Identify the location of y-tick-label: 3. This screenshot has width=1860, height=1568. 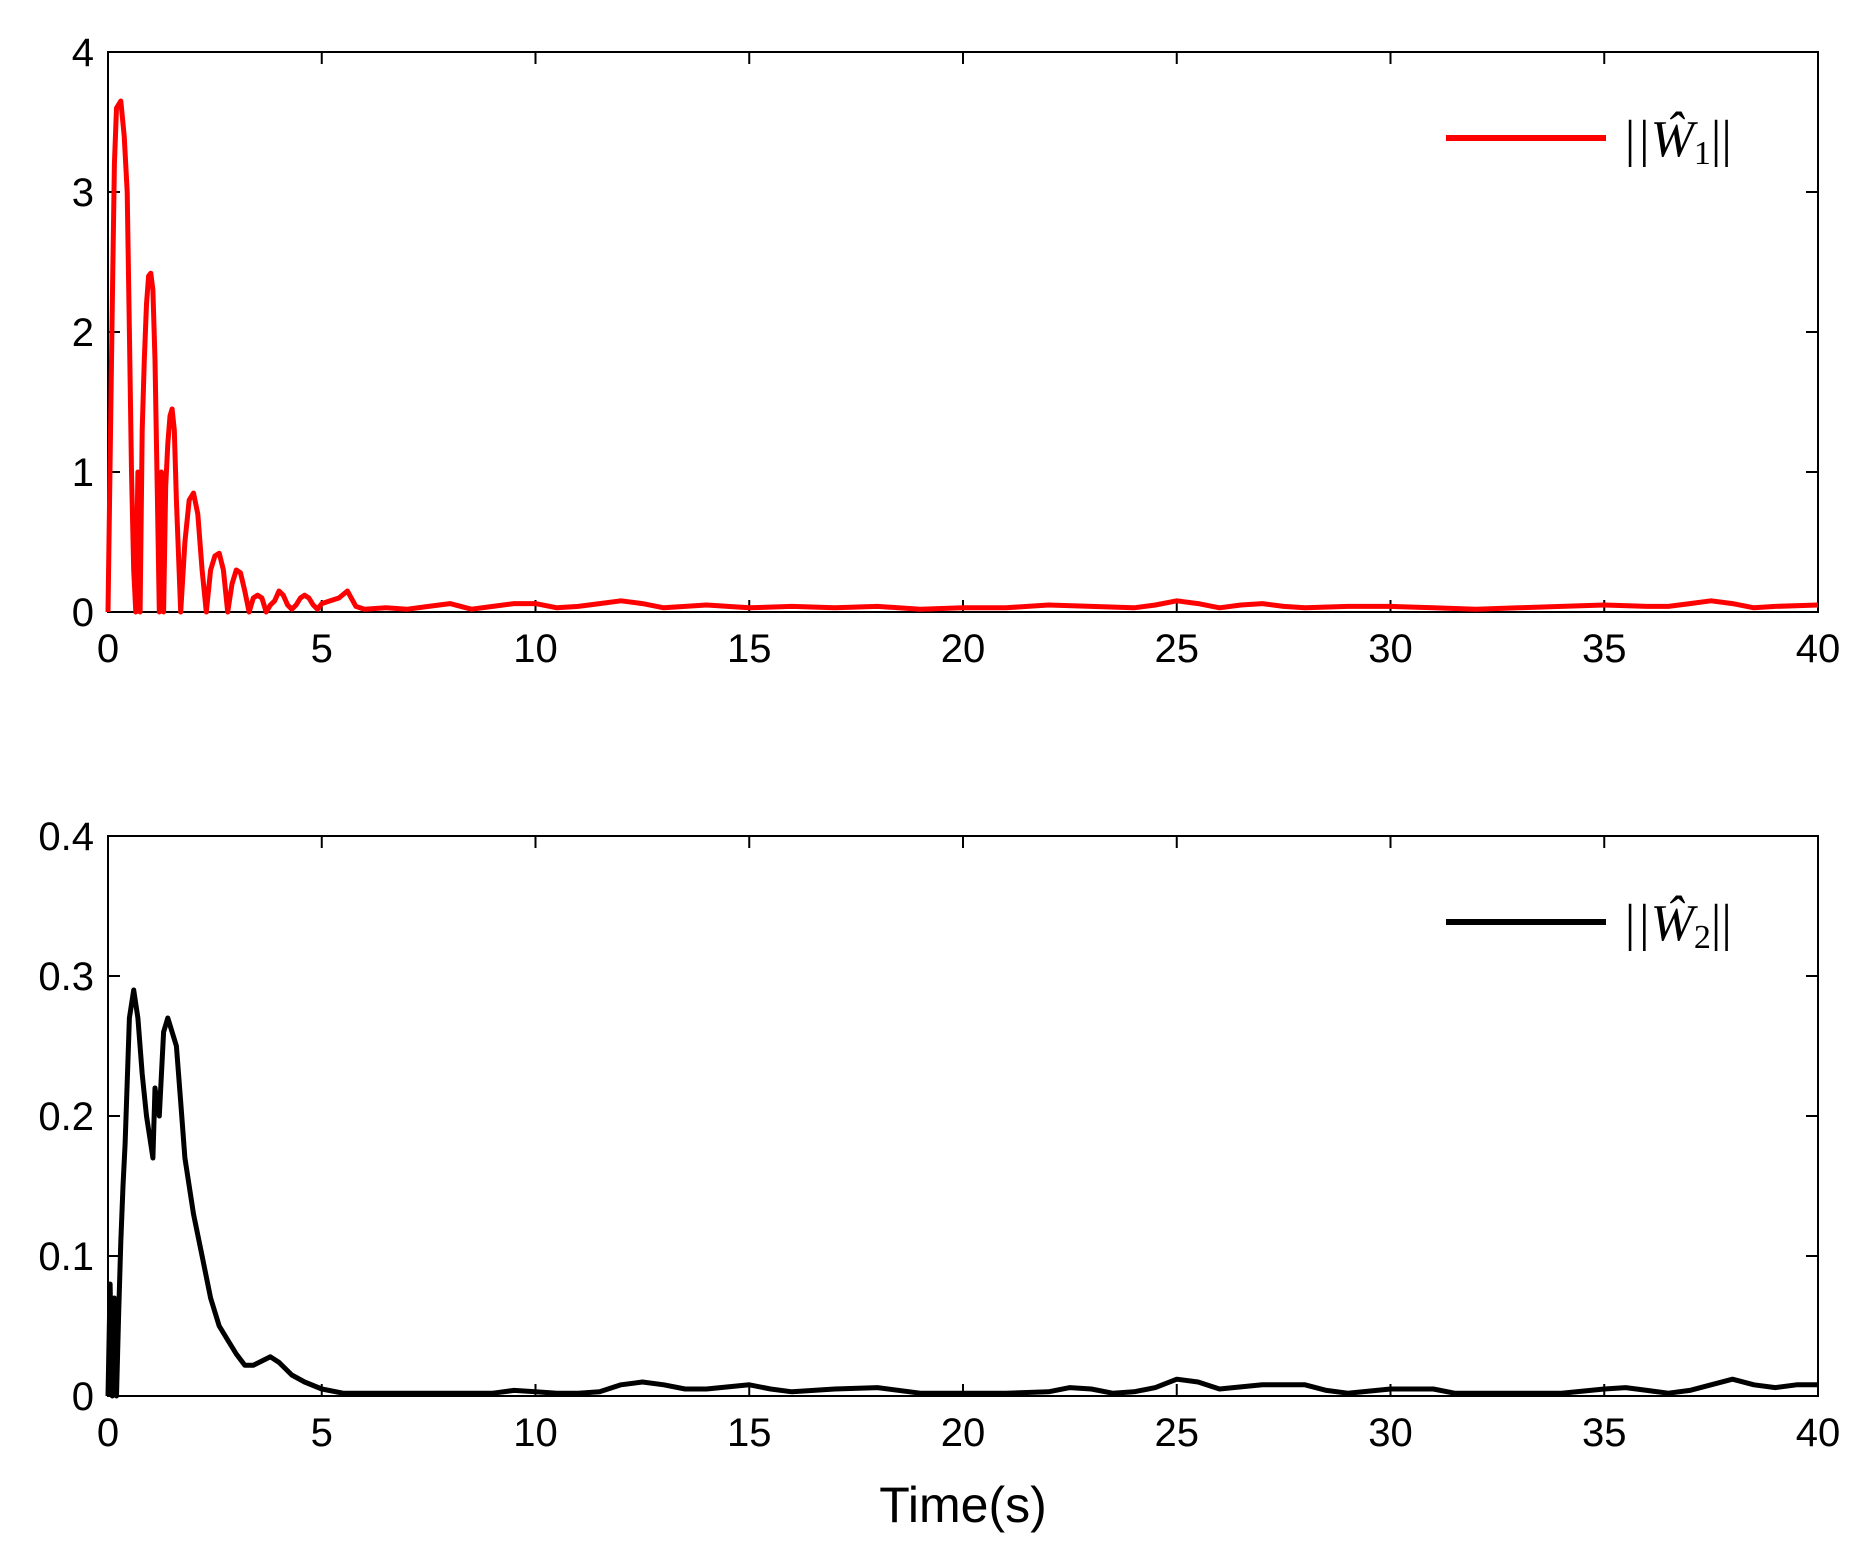
(83, 193).